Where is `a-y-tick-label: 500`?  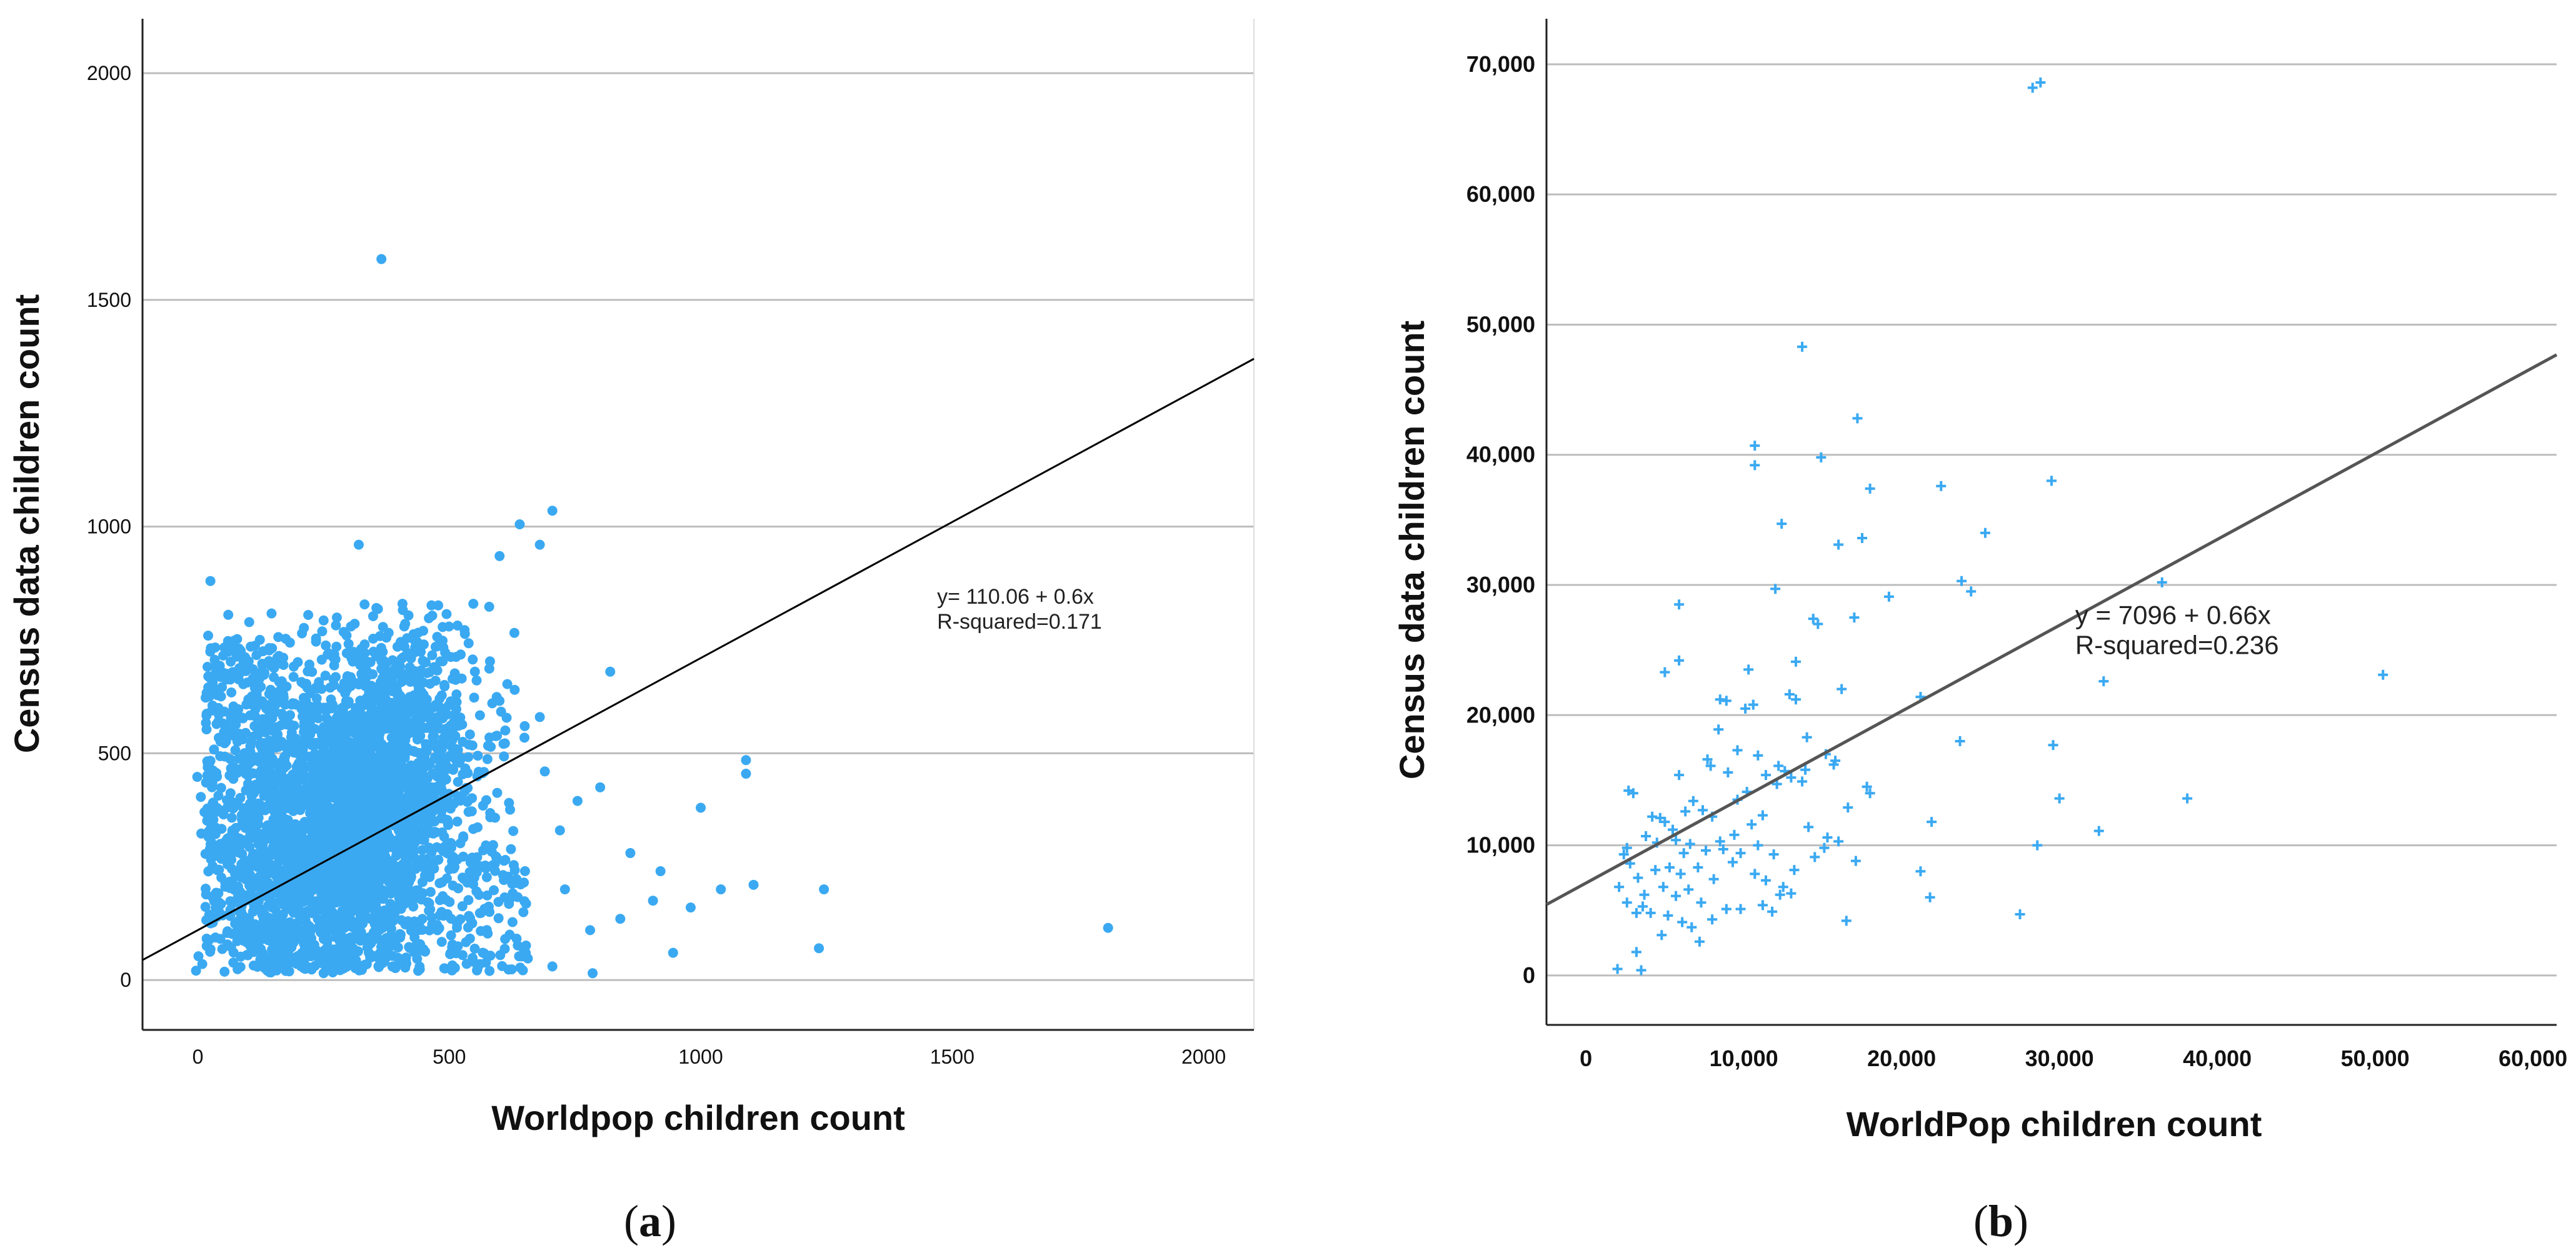
a-y-tick-label: 500 is located at coordinates (114, 753).